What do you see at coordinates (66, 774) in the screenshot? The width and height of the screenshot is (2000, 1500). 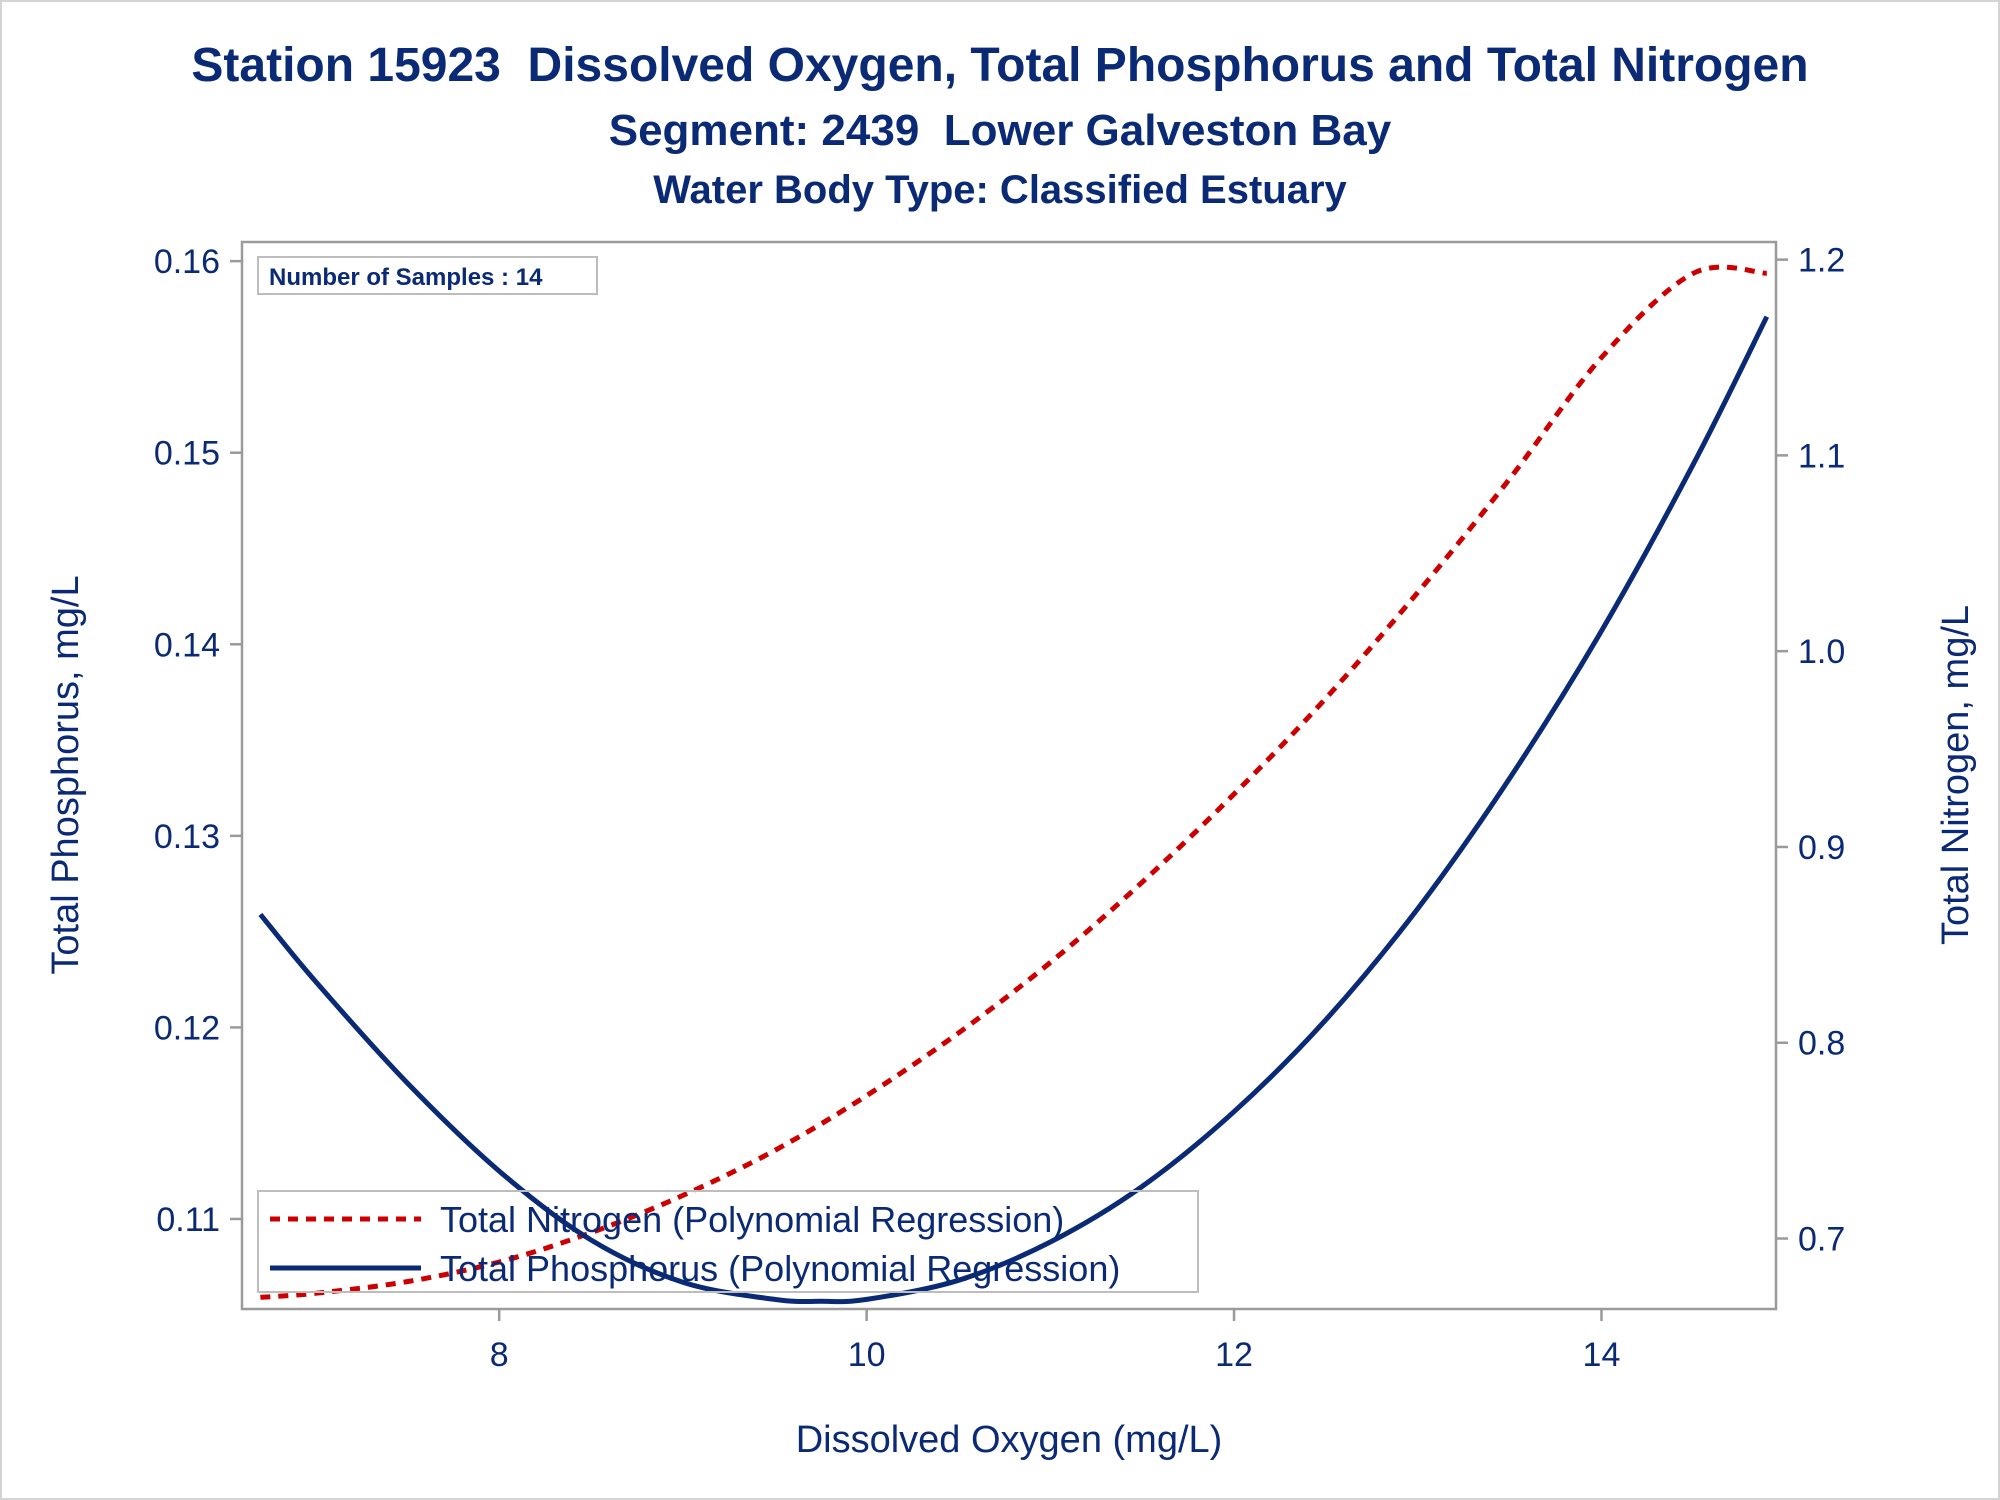 I see `y-axis-label: Total Phosphorus, mg/L` at bounding box center [66, 774].